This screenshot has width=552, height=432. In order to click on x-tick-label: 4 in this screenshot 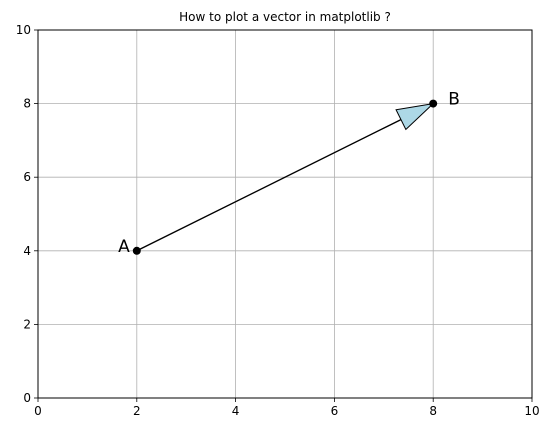, I will do `click(236, 411)`.